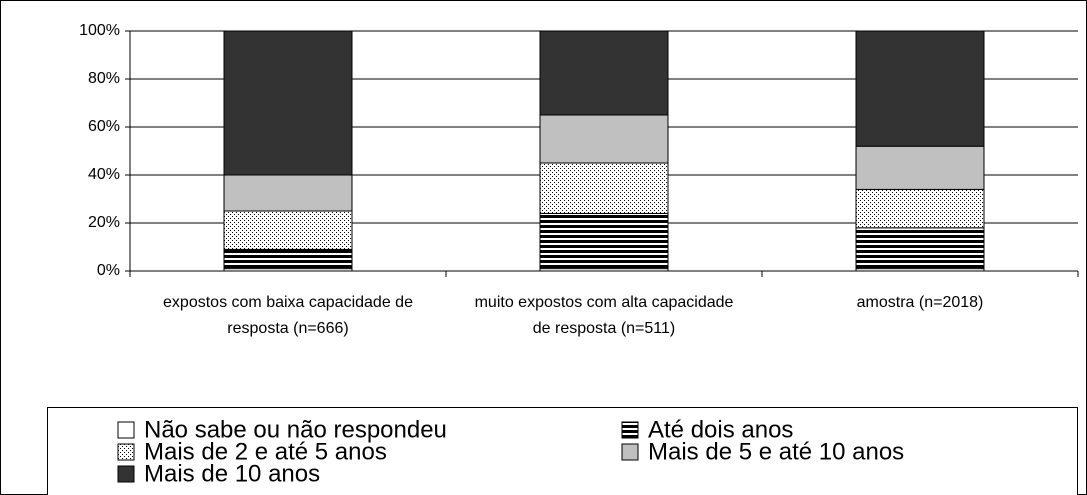 The image size is (1087, 495). What do you see at coordinates (295, 429) in the screenshot?
I see `legend-label: Não sabe ou não respondeu` at bounding box center [295, 429].